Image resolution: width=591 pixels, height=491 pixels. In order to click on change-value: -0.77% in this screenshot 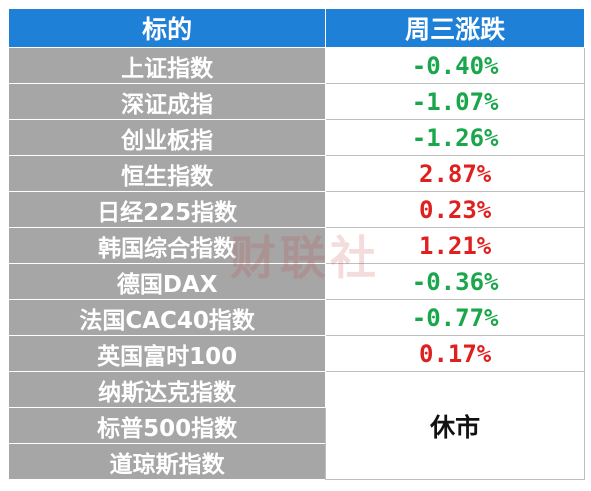, I will do `click(455, 317)`.